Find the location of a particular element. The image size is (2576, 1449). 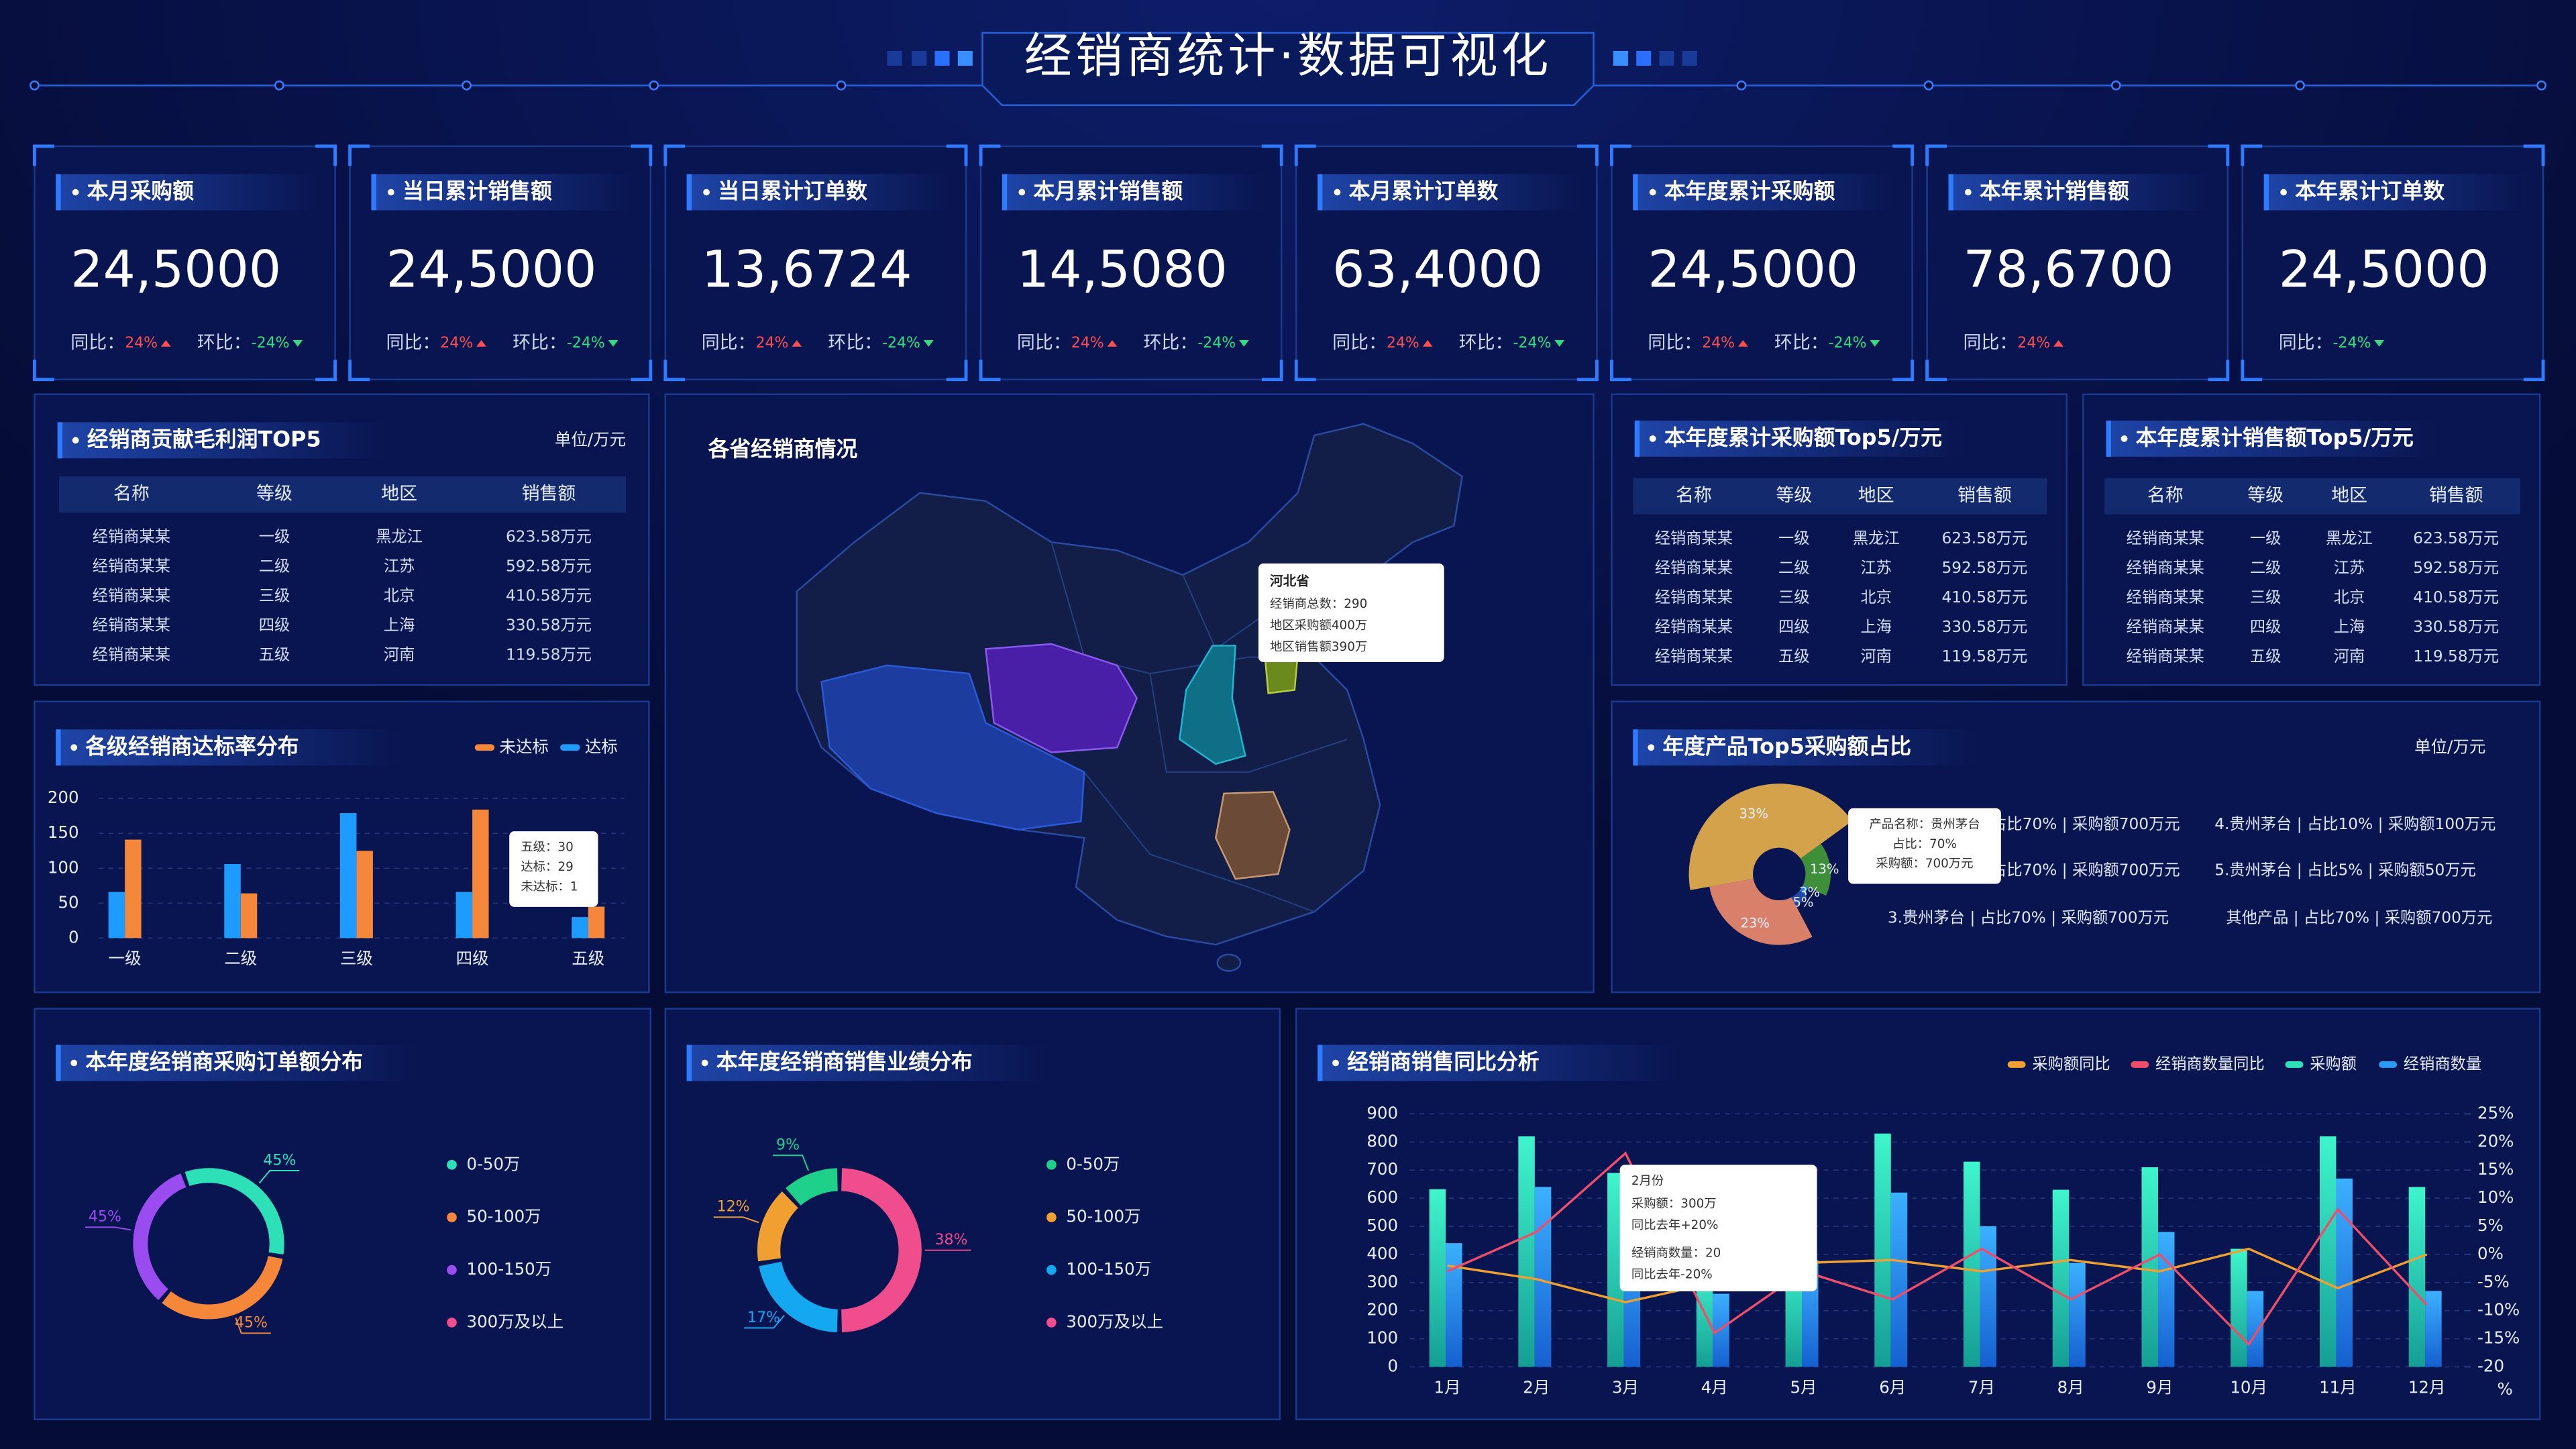

x-tick-label: 3月 is located at coordinates (1625, 1387).